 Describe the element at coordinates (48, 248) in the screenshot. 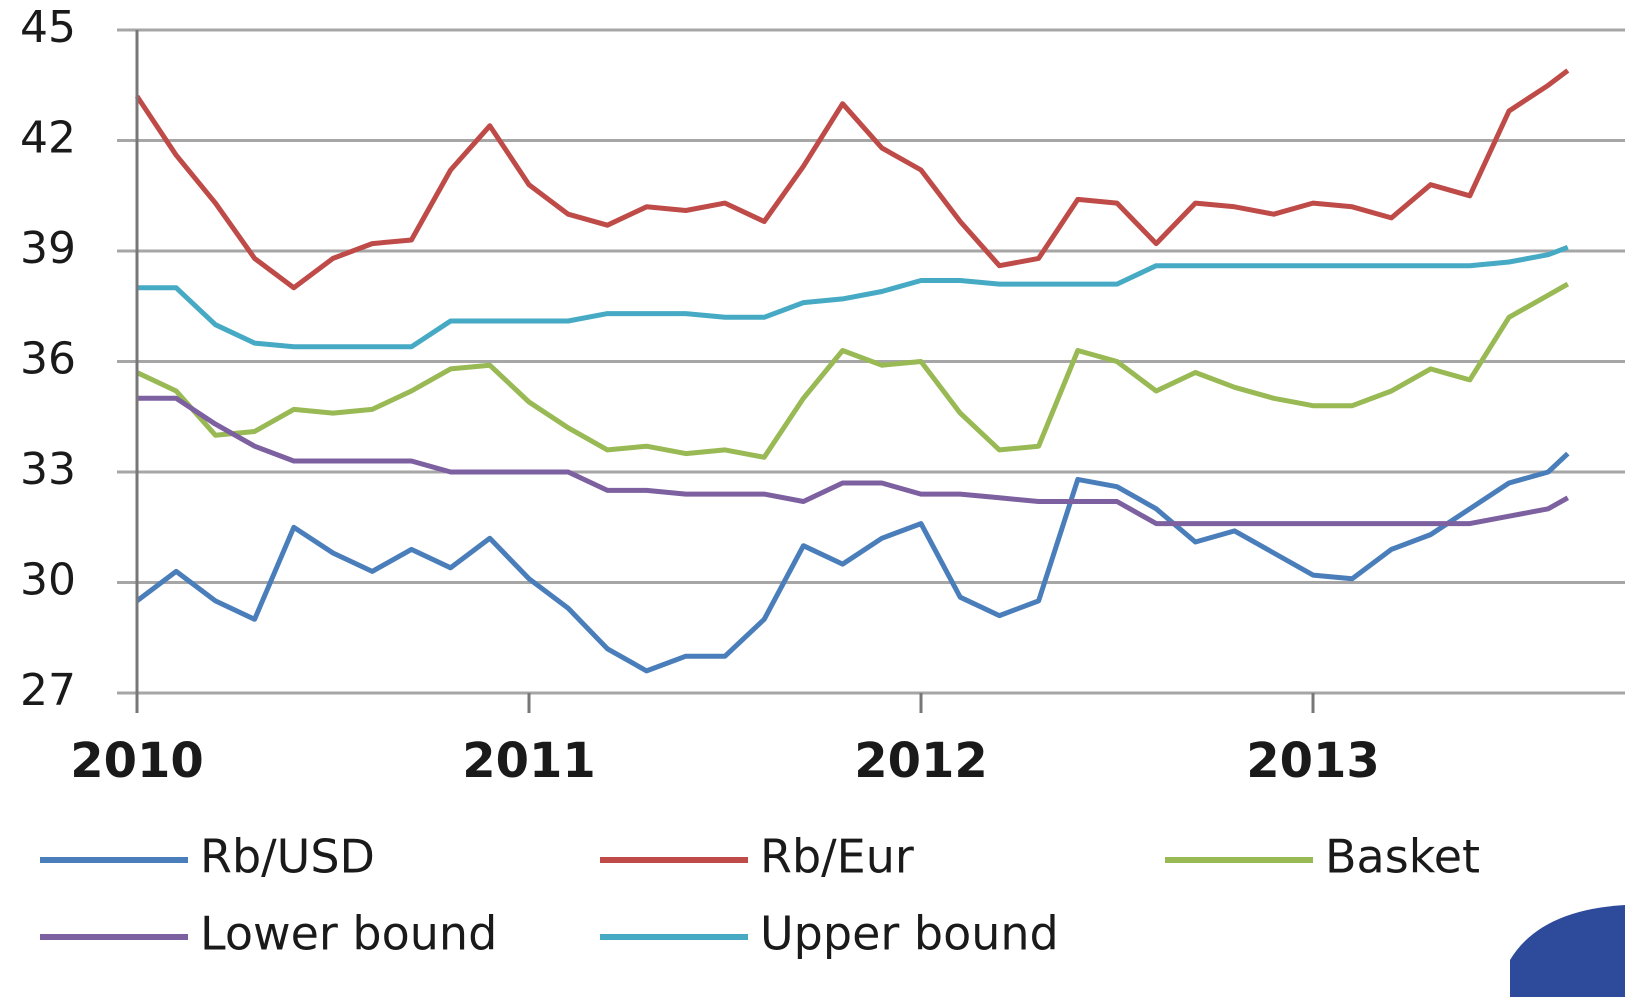

I see `y-tick-label: 39` at that location.